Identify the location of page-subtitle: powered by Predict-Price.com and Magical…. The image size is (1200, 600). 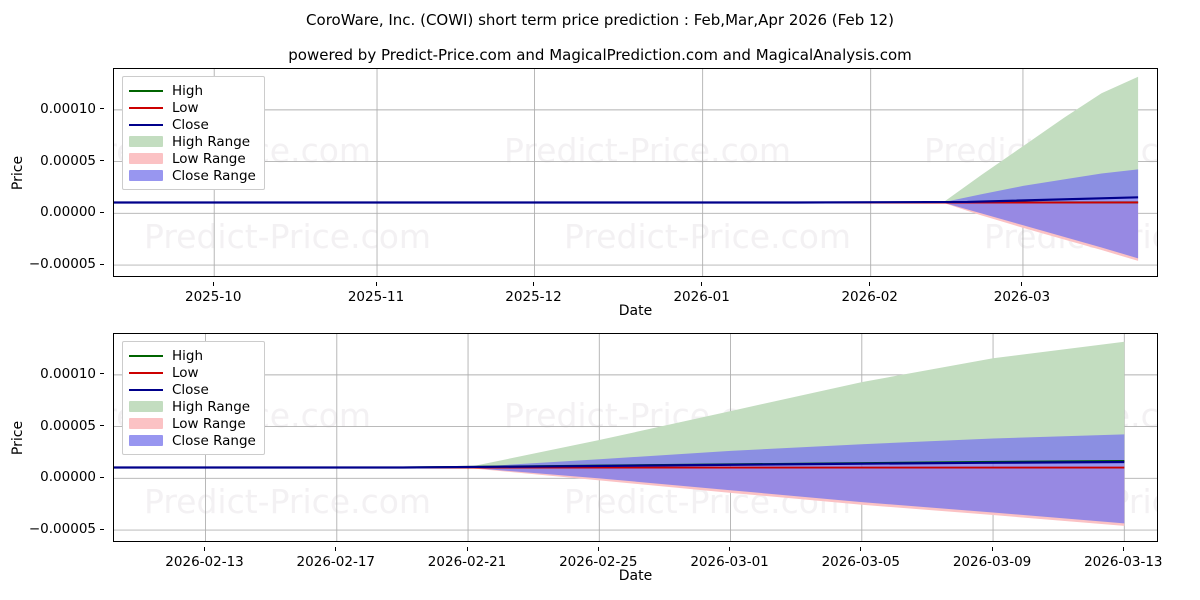
(600, 55).